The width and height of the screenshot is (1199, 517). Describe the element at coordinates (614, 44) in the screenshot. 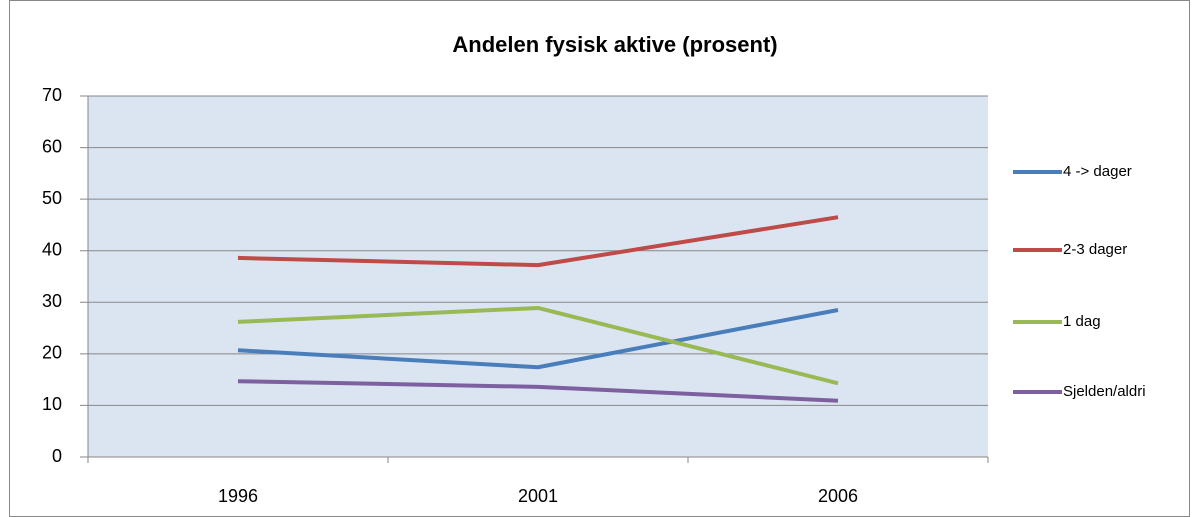

I see `chart-title: Andelen fysisk aktive (prosent)` at that location.